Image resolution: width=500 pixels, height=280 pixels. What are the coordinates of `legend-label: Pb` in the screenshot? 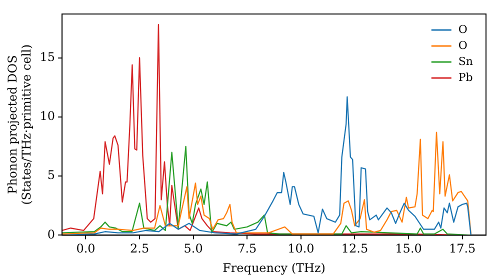 It's located at (465, 77).